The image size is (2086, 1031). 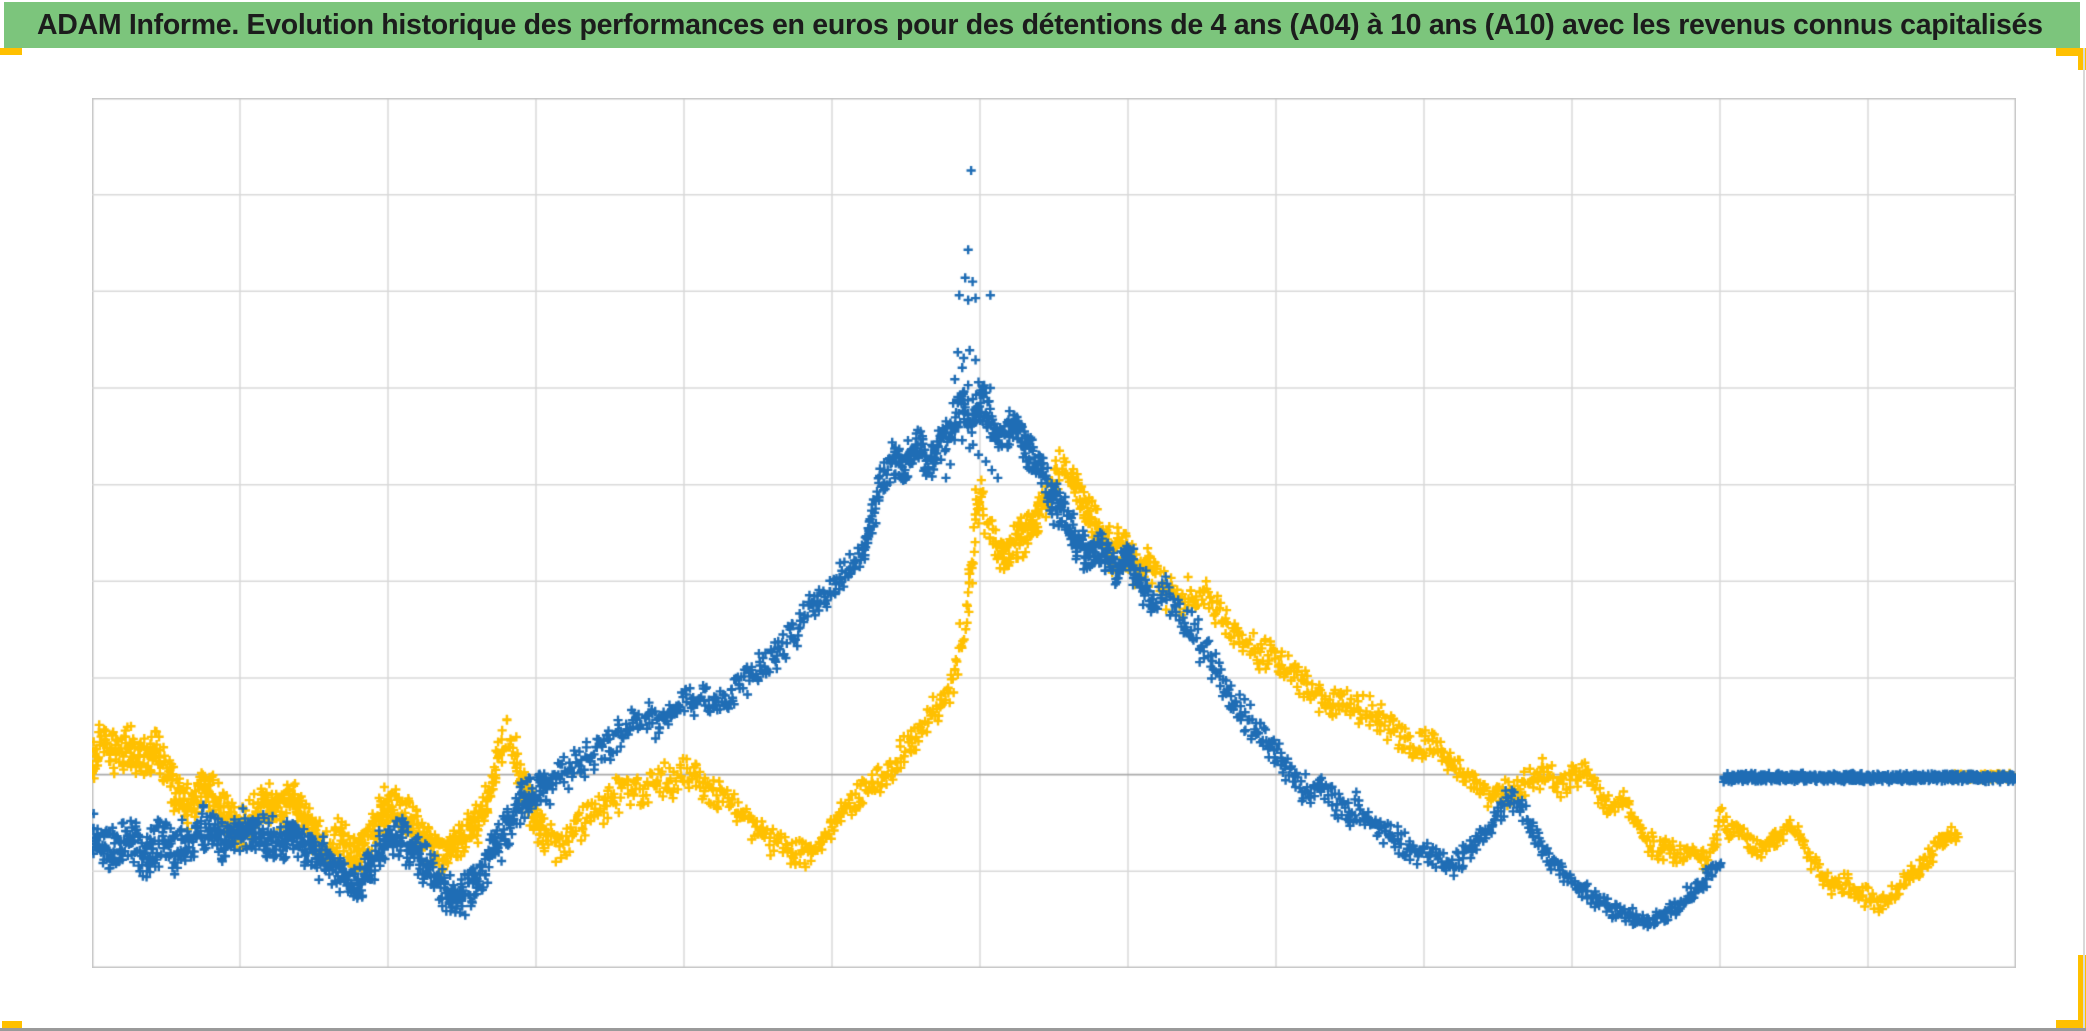 I want to click on accent-top-right-horizontal, so click(x=2071, y=52).